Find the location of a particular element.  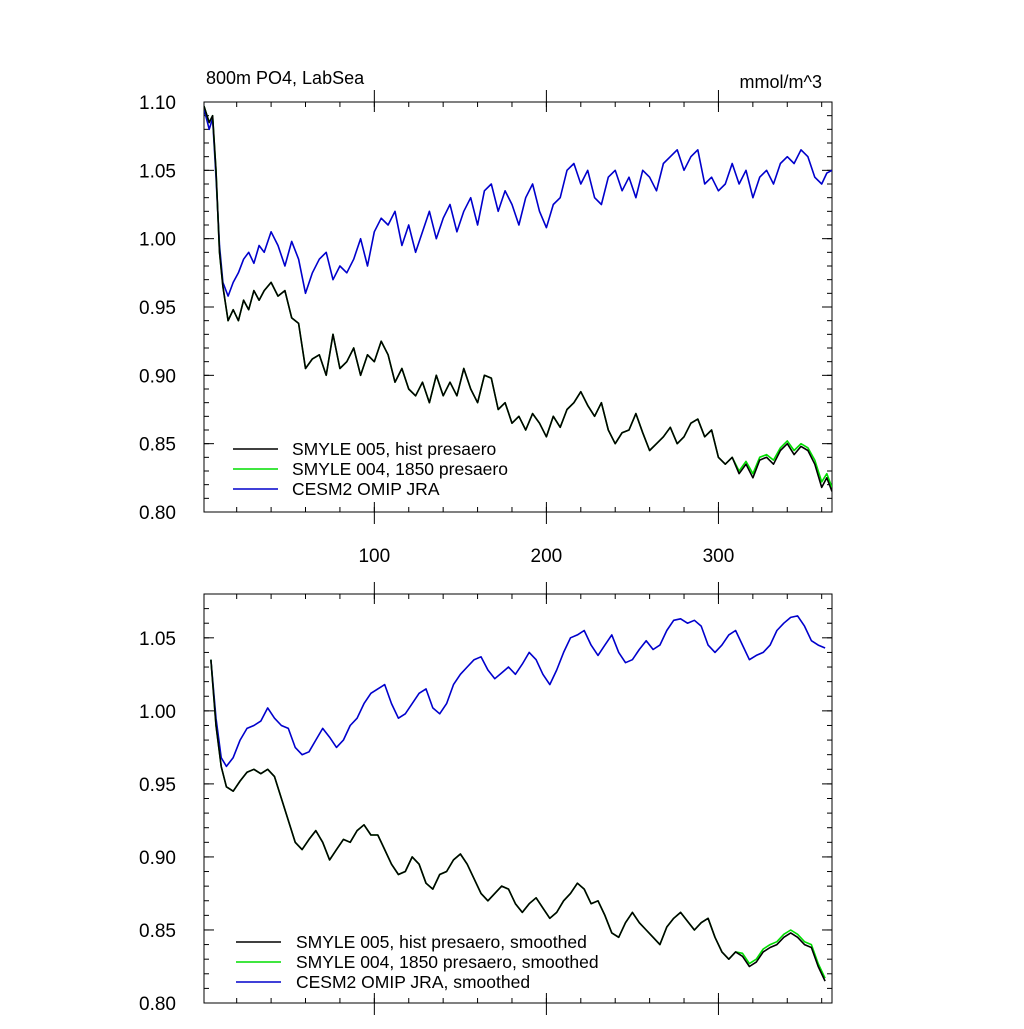

x-tick-label: 100 is located at coordinates (374, 556).